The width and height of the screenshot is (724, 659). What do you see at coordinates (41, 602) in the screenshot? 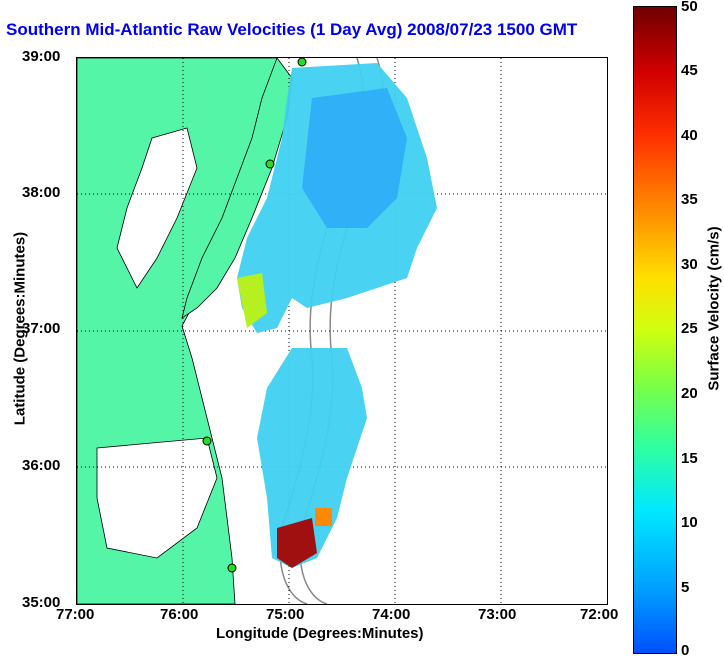
I see `y-tick: 35:00` at bounding box center [41, 602].